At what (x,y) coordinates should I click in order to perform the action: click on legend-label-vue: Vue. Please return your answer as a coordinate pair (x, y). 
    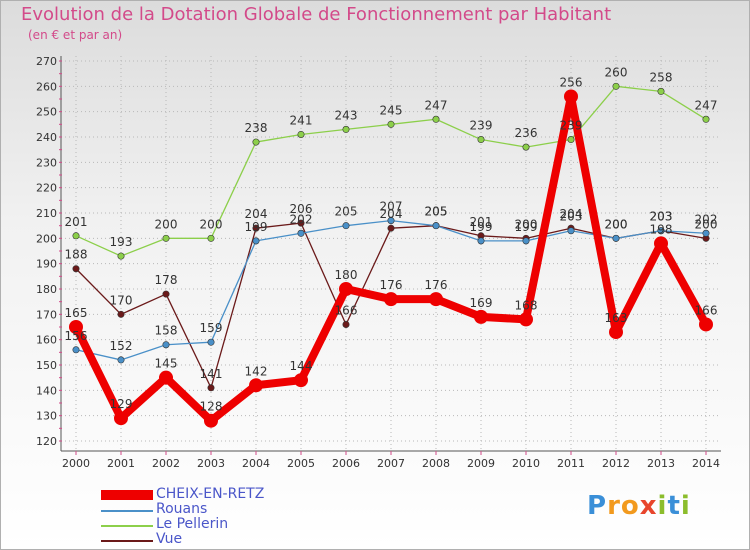
    Looking at the image, I should click on (169, 539).